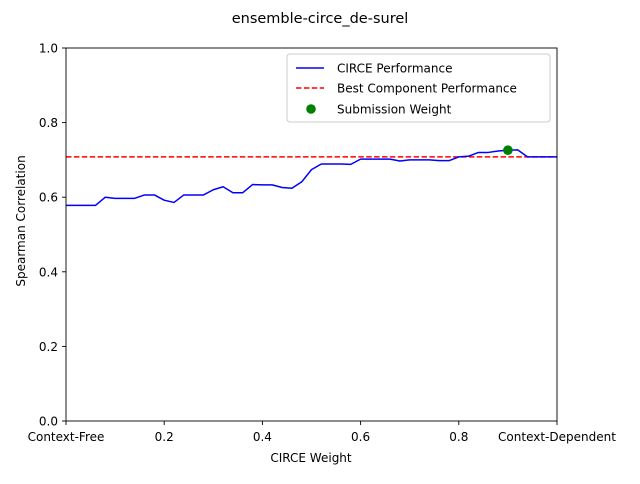  I want to click on data-point-submission-weight, so click(508, 150).